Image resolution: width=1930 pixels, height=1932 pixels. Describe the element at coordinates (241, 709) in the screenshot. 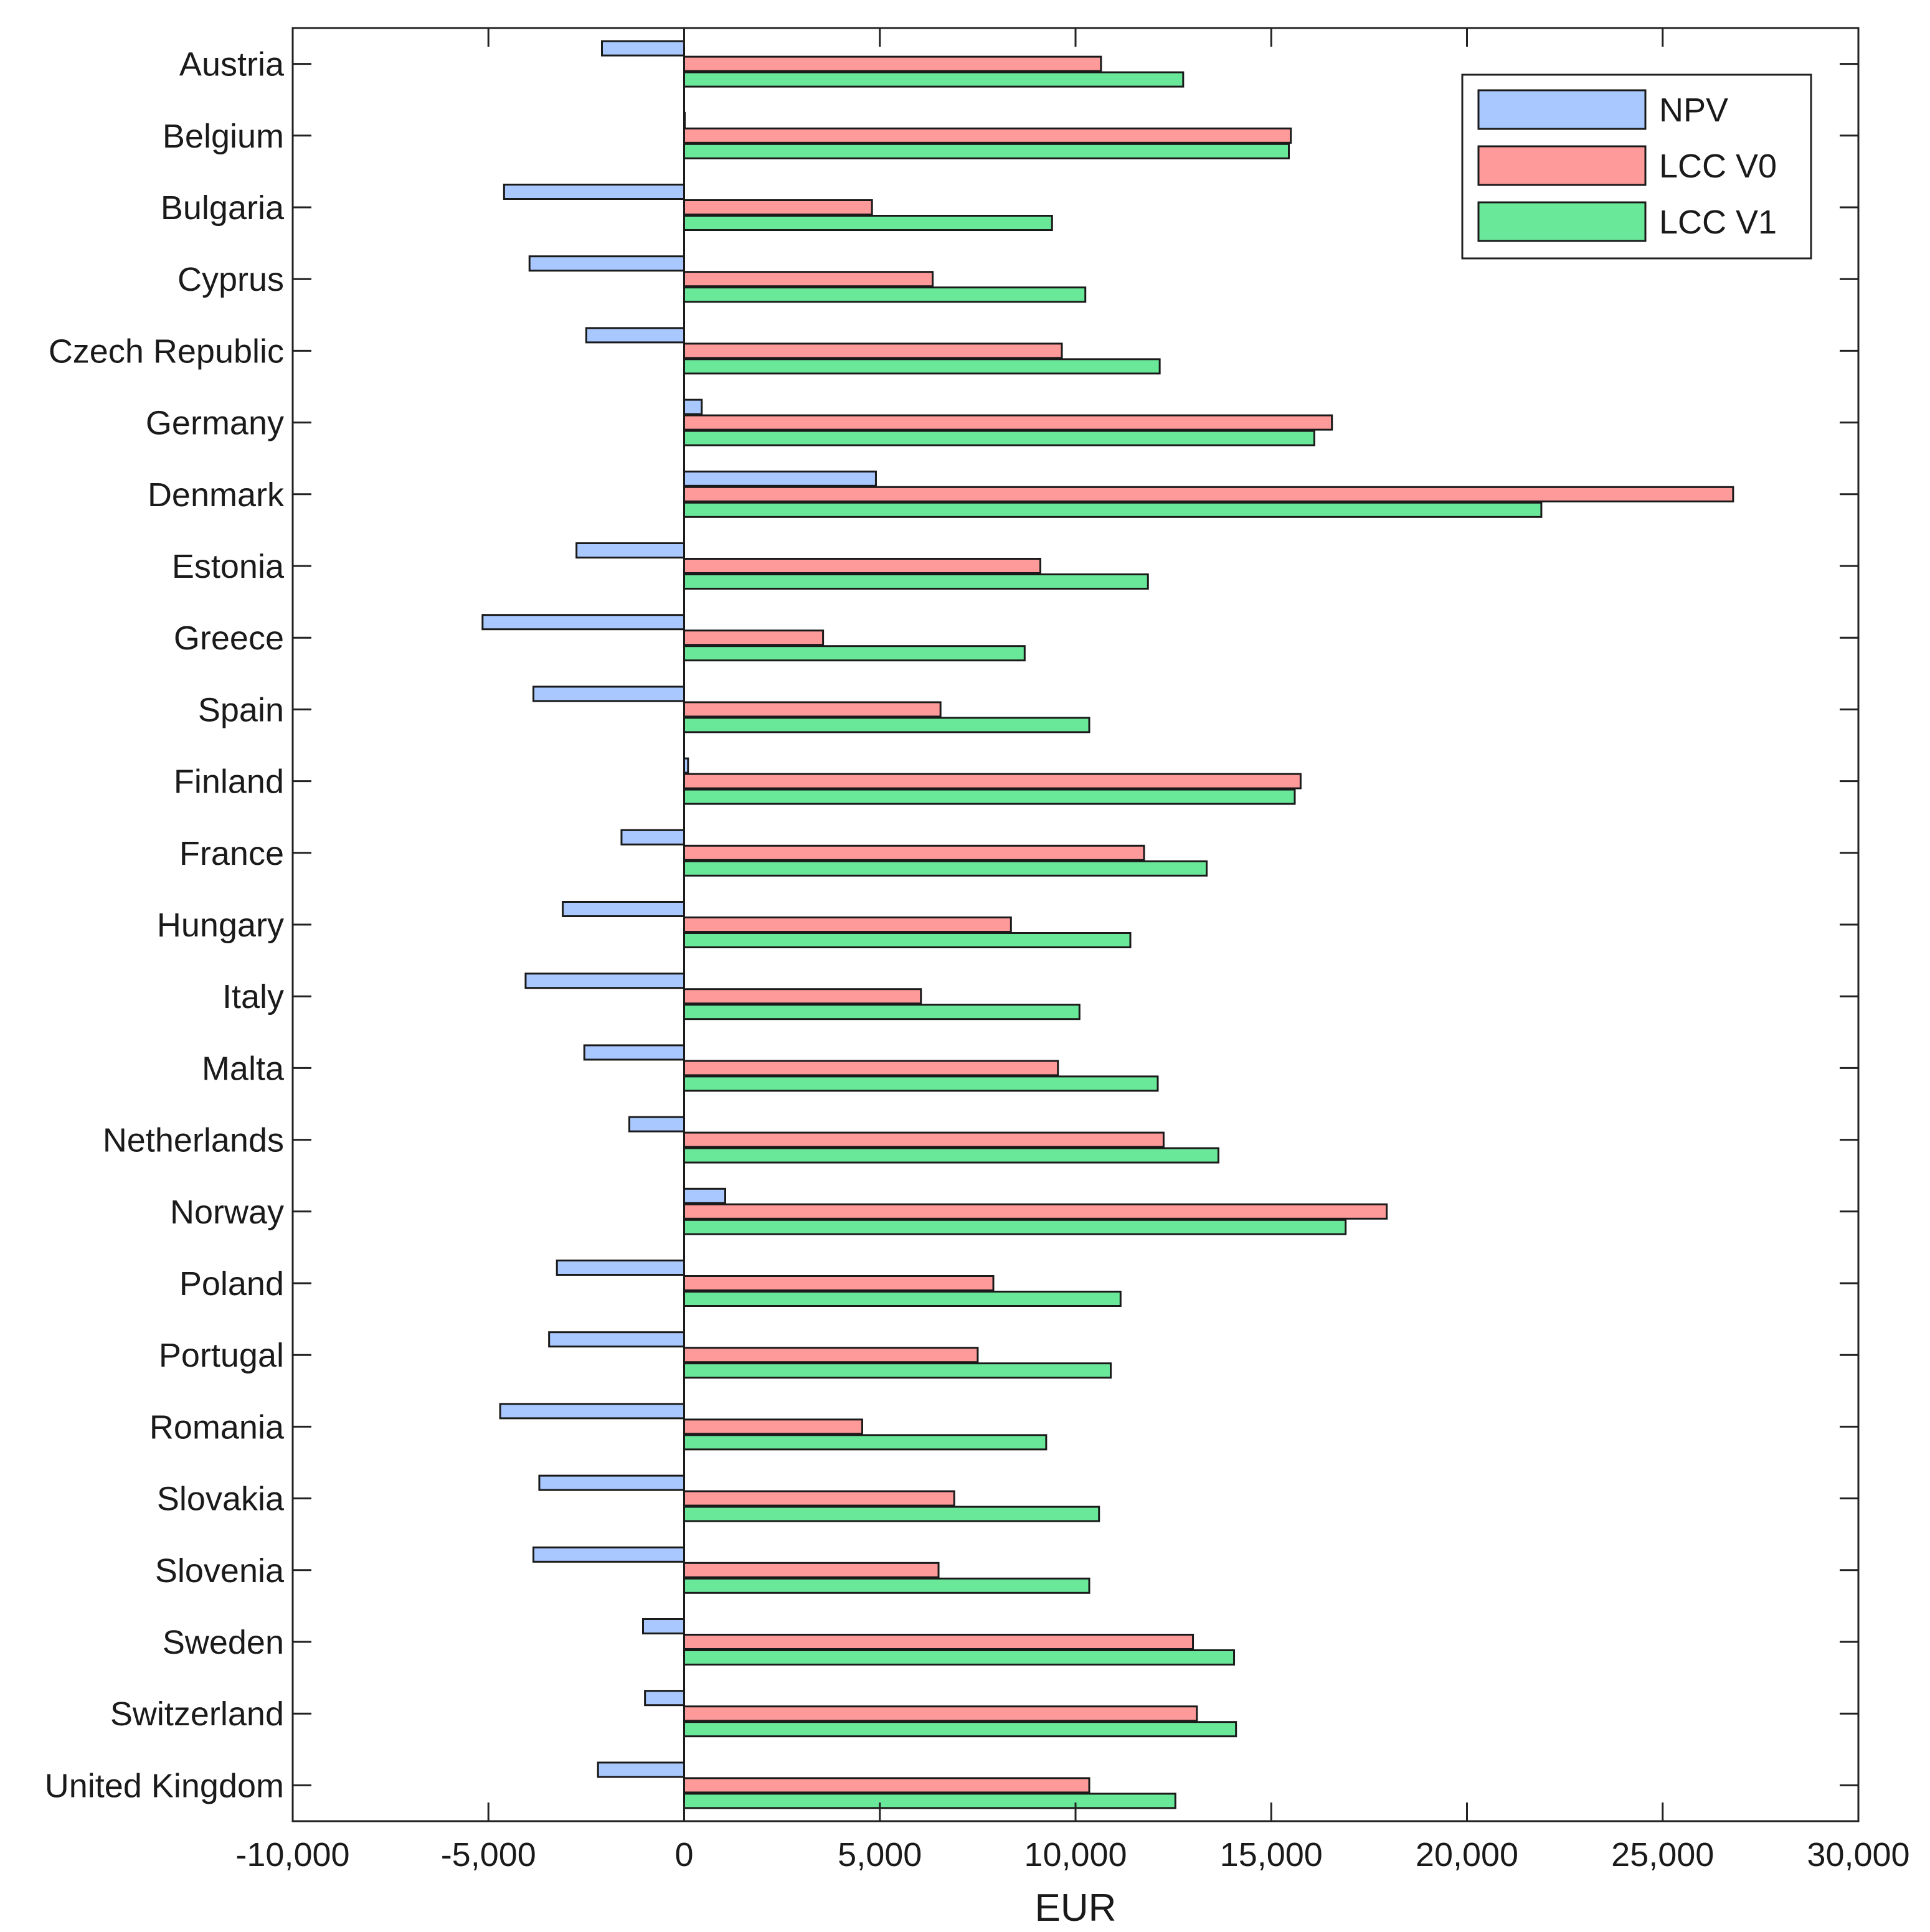

I see `y-tick-label: Spain` at that location.